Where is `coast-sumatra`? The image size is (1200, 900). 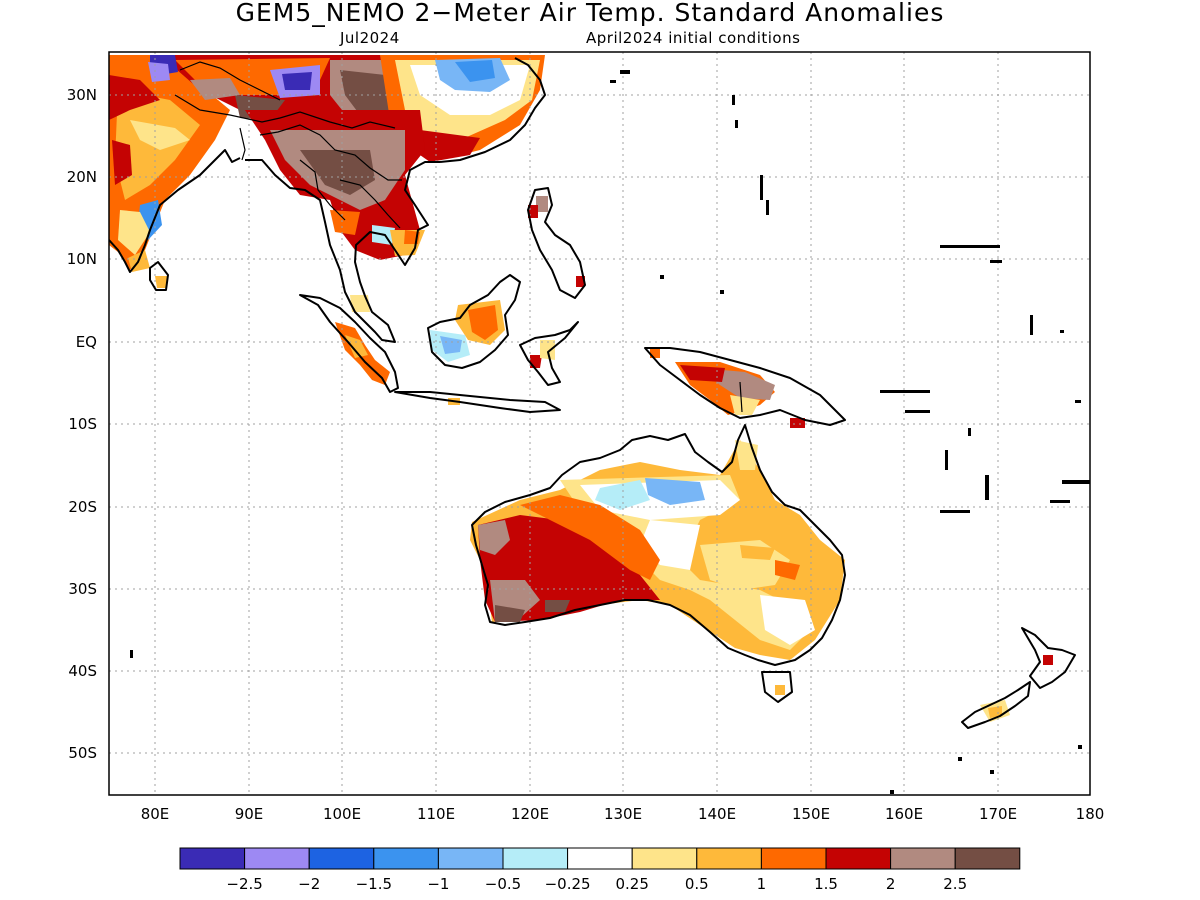
coast-sumatra is located at coordinates (349, 343).